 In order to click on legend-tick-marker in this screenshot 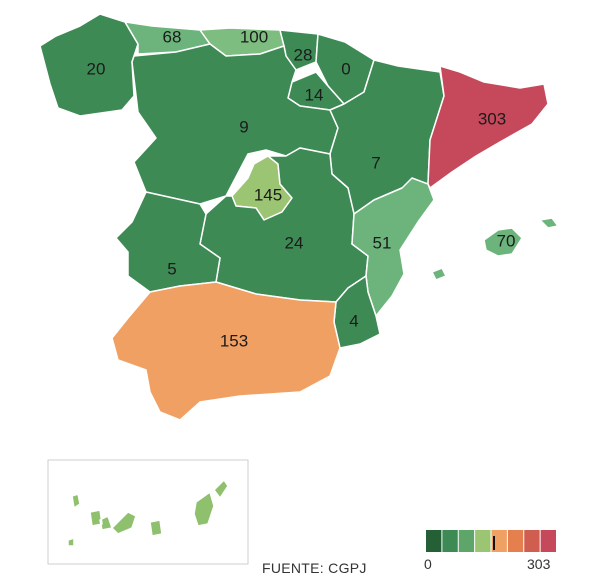, I will do `click(494, 543)`.